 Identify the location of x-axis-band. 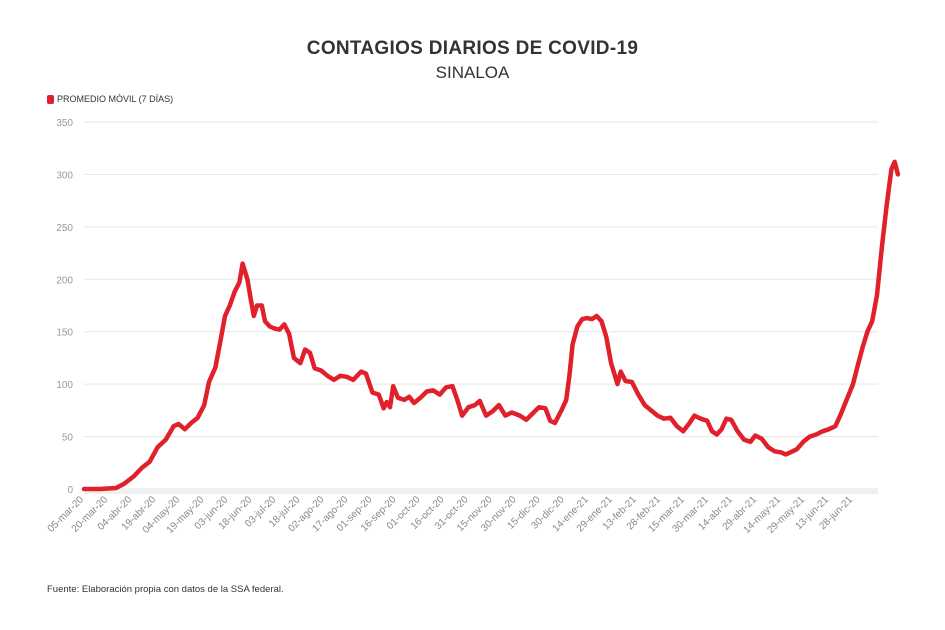
(481, 491).